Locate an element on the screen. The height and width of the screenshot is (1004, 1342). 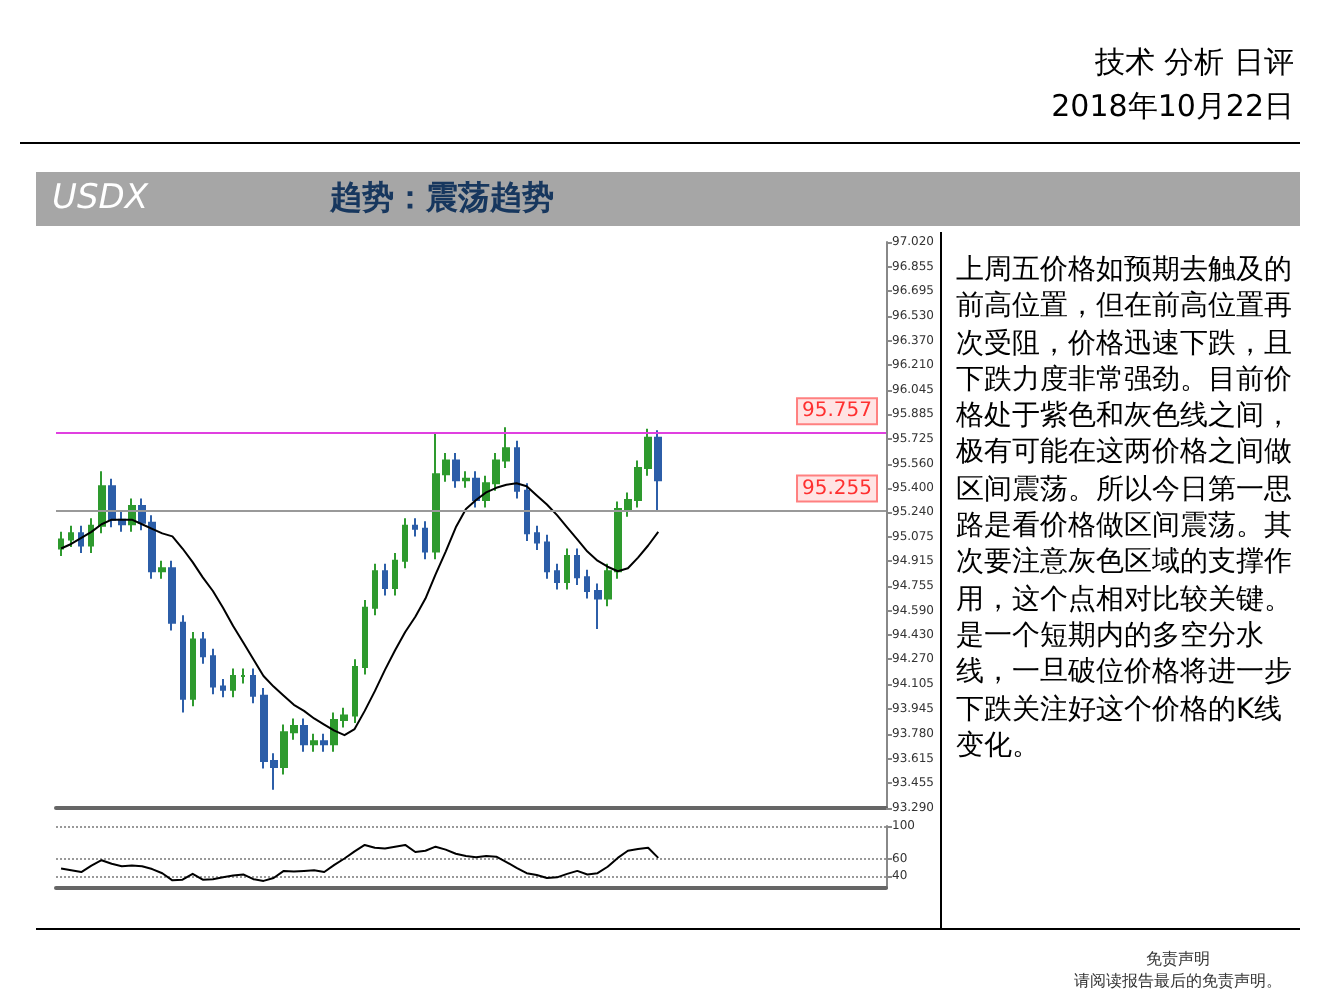
ref-line-label: 95.255 is located at coordinates (837, 488).